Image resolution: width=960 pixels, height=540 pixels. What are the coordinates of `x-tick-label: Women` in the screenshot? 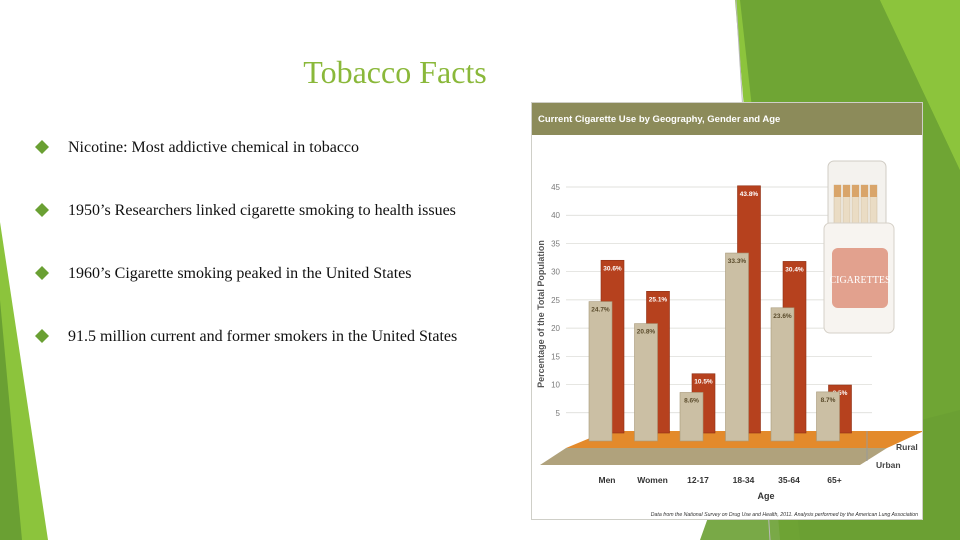 It's located at (652, 480).